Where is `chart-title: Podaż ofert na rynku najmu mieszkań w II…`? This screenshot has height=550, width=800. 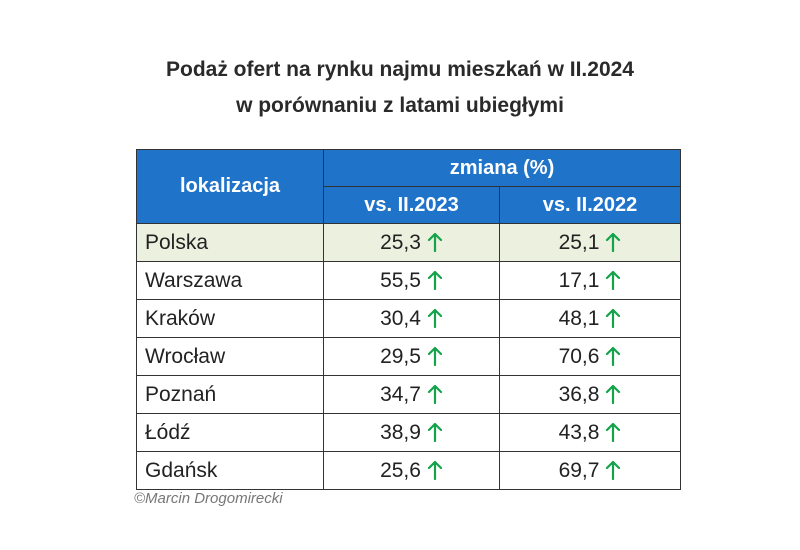 chart-title: Podaż ofert na rynku najmu mieszkań w II… is located at coordinates (400, 88).